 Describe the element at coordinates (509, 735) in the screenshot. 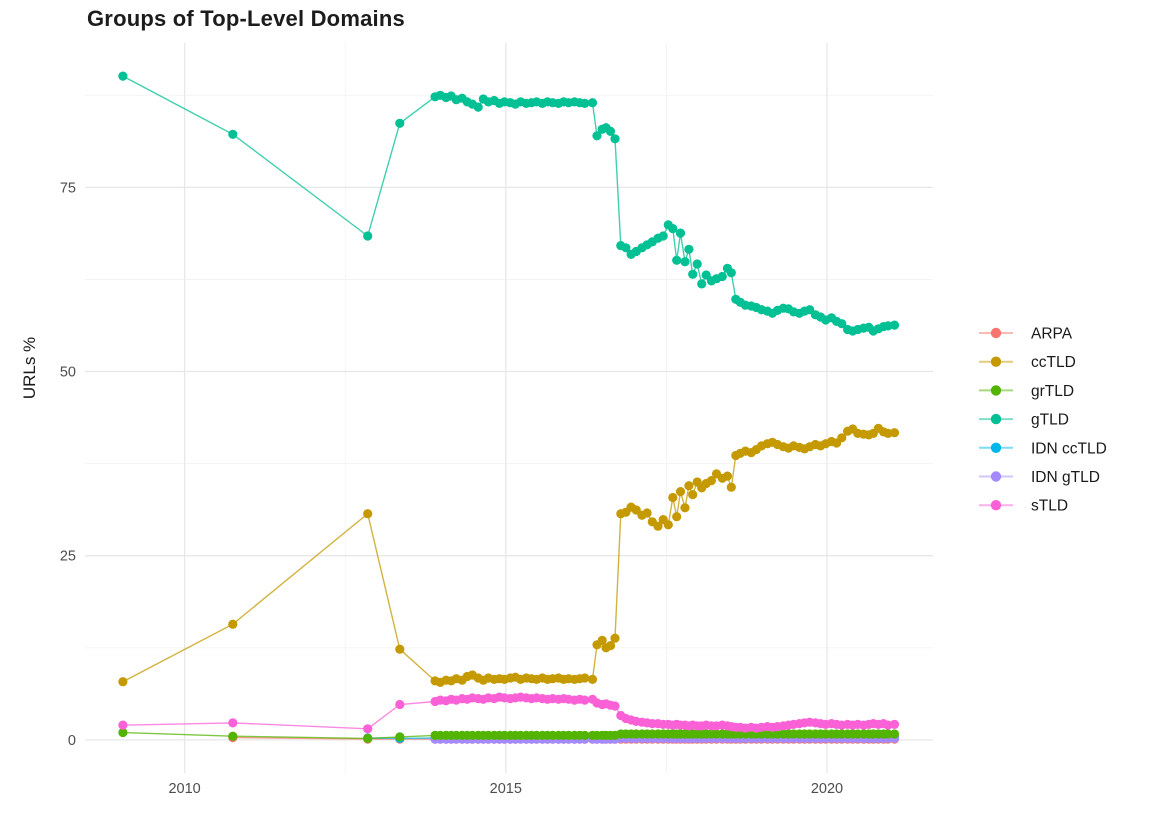

I see `series-grTLD` at that location.